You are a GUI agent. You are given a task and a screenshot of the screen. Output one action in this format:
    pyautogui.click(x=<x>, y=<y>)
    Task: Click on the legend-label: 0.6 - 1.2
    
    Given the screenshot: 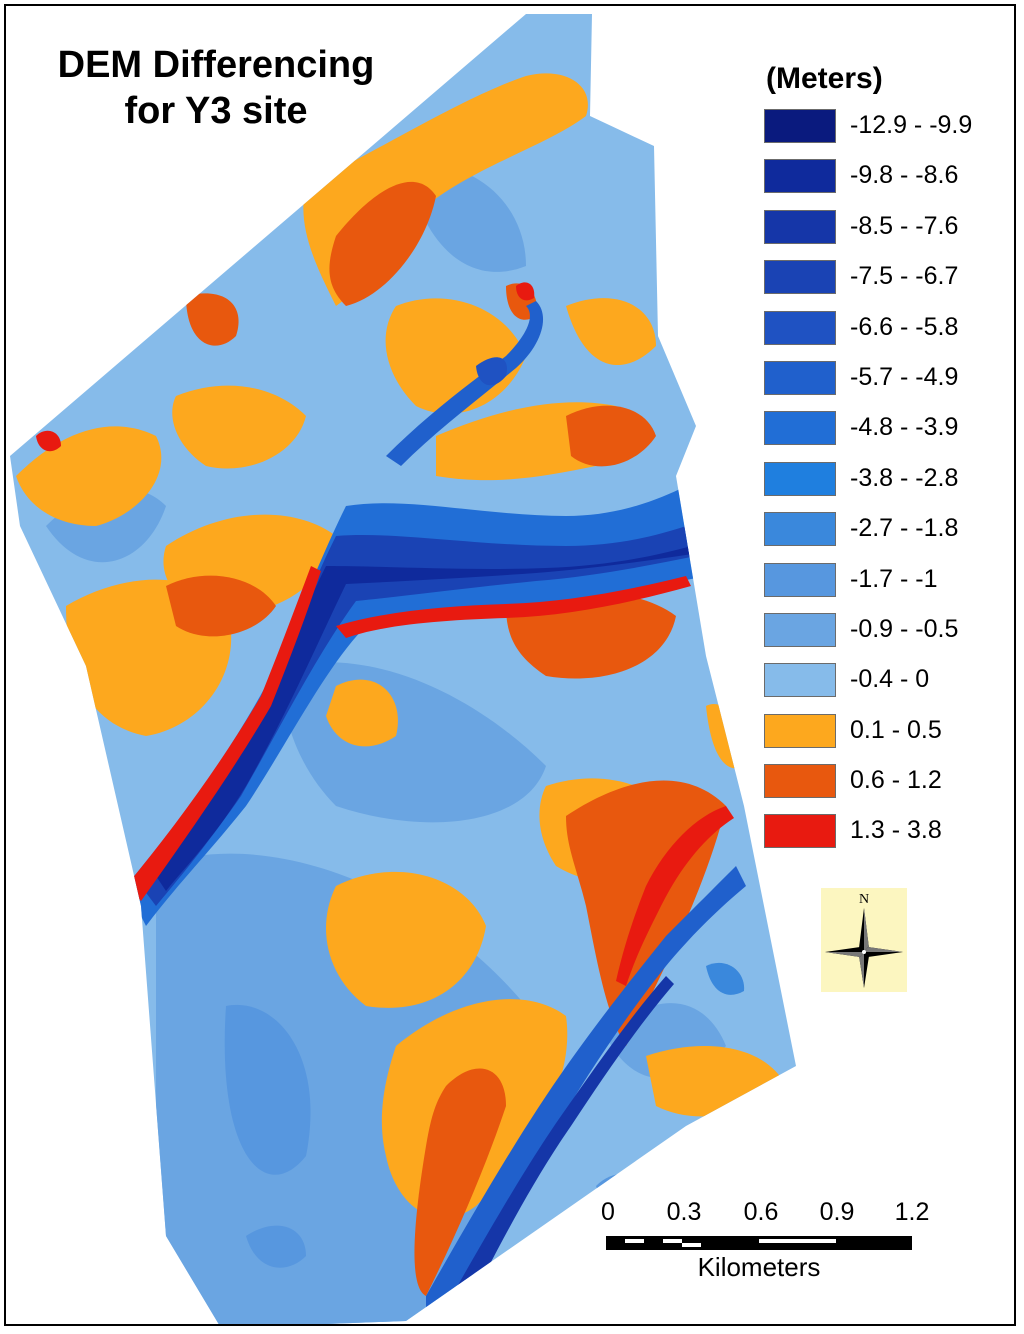 What is the action you would take?
    pyautogui.click(x=896, y=780)
    